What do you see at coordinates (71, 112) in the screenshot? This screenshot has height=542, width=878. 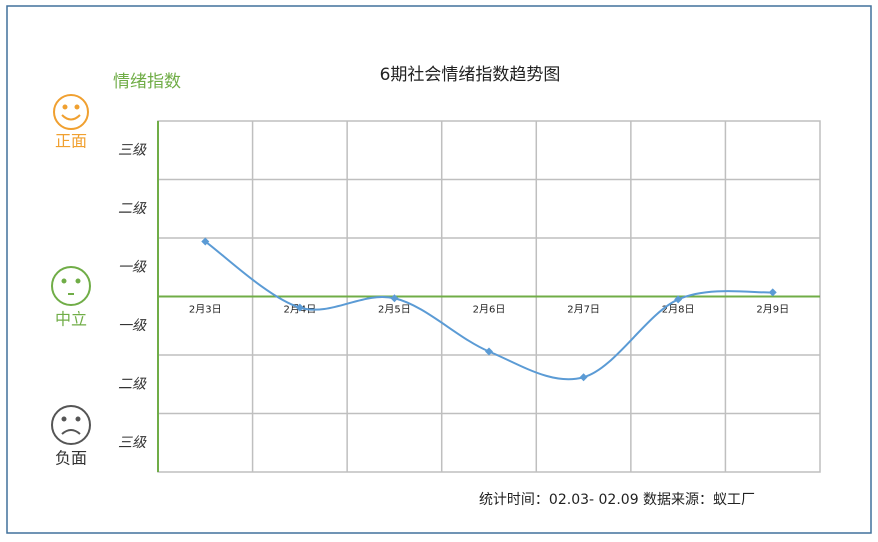 I see `positive-face` at bounding box center [71, 112].